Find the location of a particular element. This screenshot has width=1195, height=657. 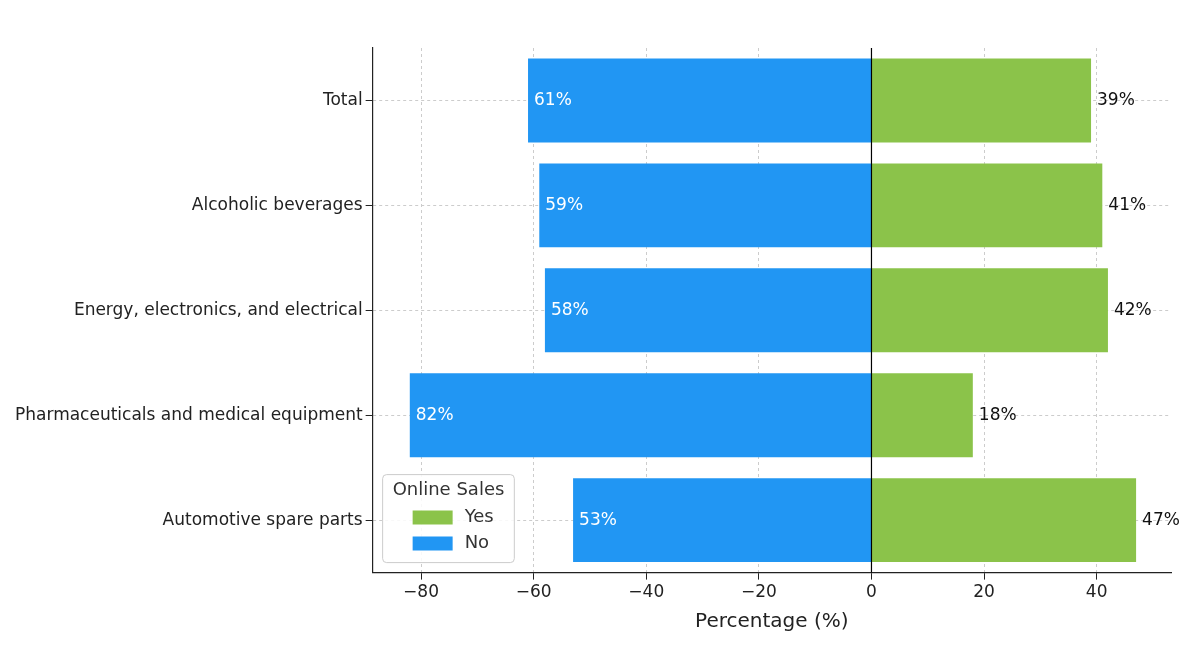

y-tick-label: Total is located at coordinates (342, 98).